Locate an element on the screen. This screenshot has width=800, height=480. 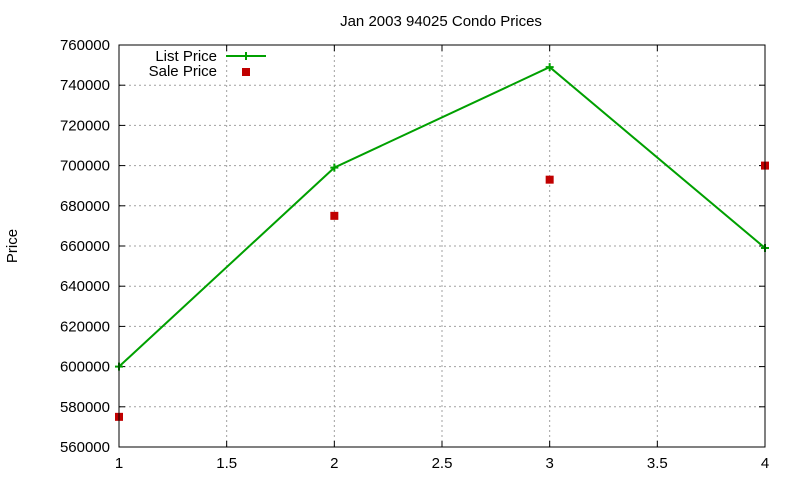
y-tick-label: 680000 is located at coordinates (85, 206).